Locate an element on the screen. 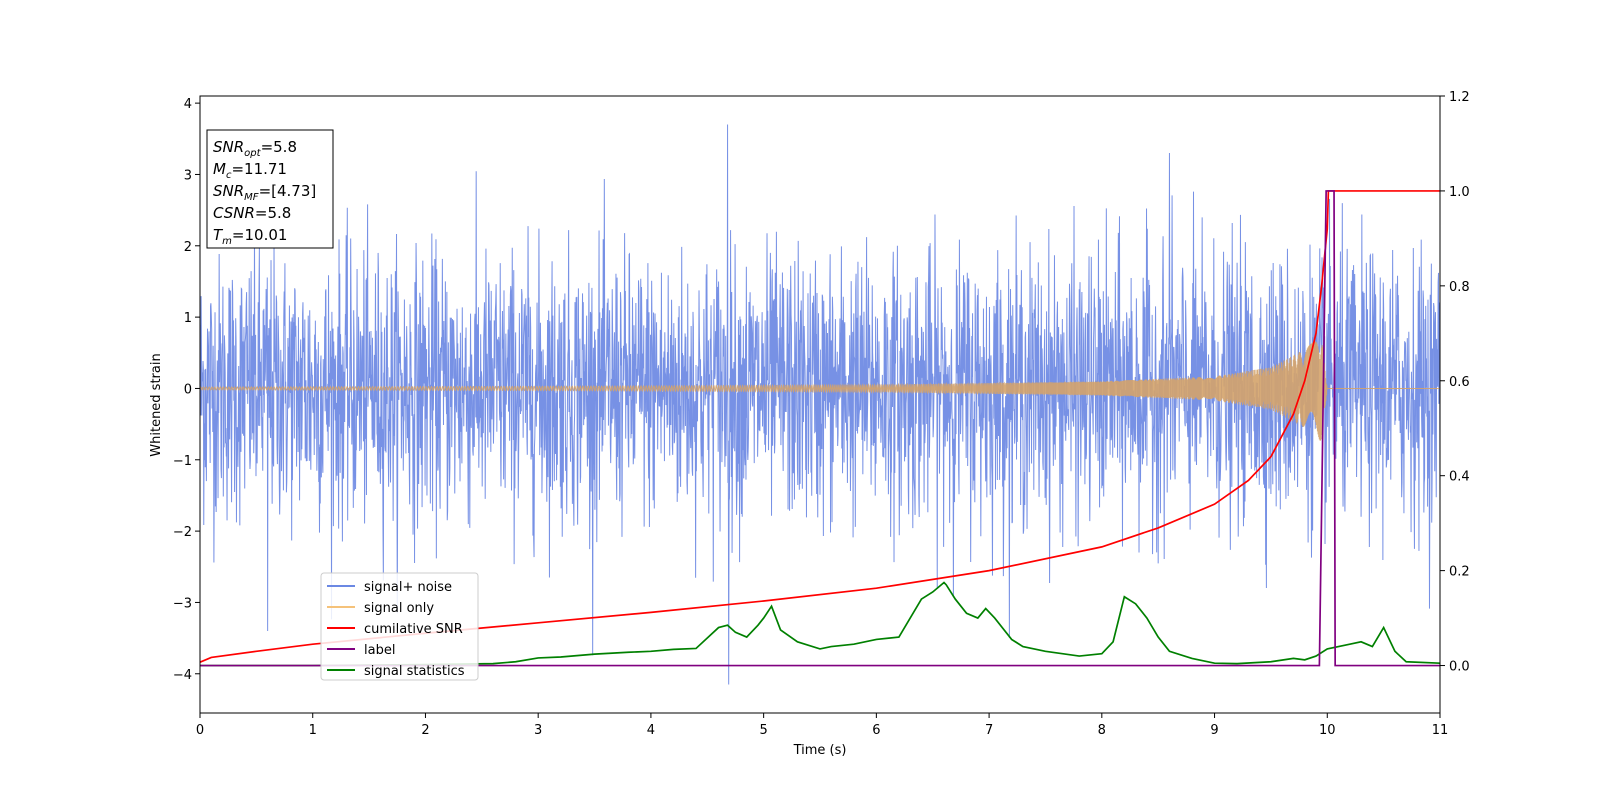  y-right-tick-label: 0.6 is located at coordinates (1459, 382).